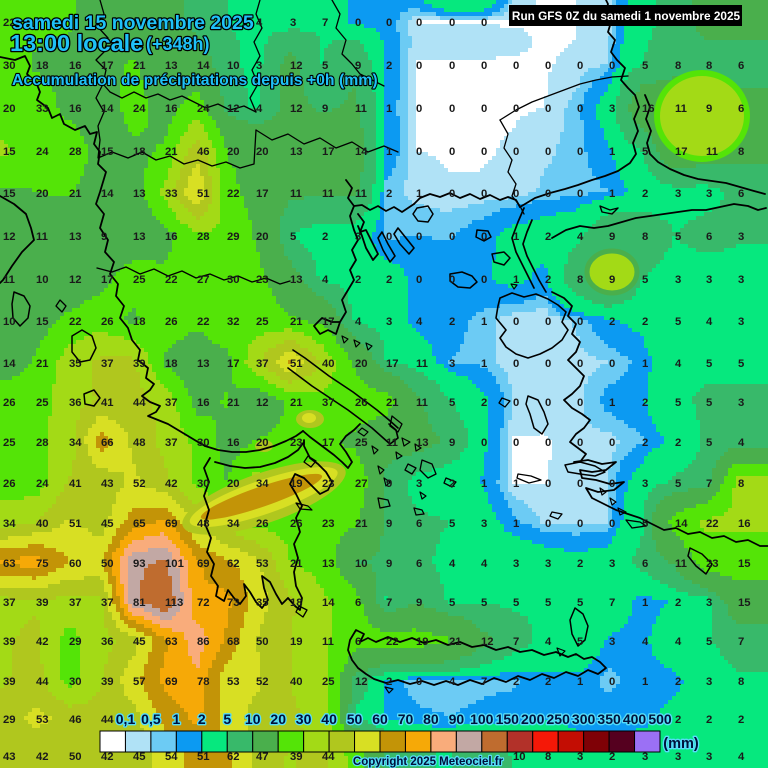 The height and width of the screenshot is (768, 768). Describe the element at coordinates (9, 564) in the screenshot. I see `svg-text: 63` at that location.